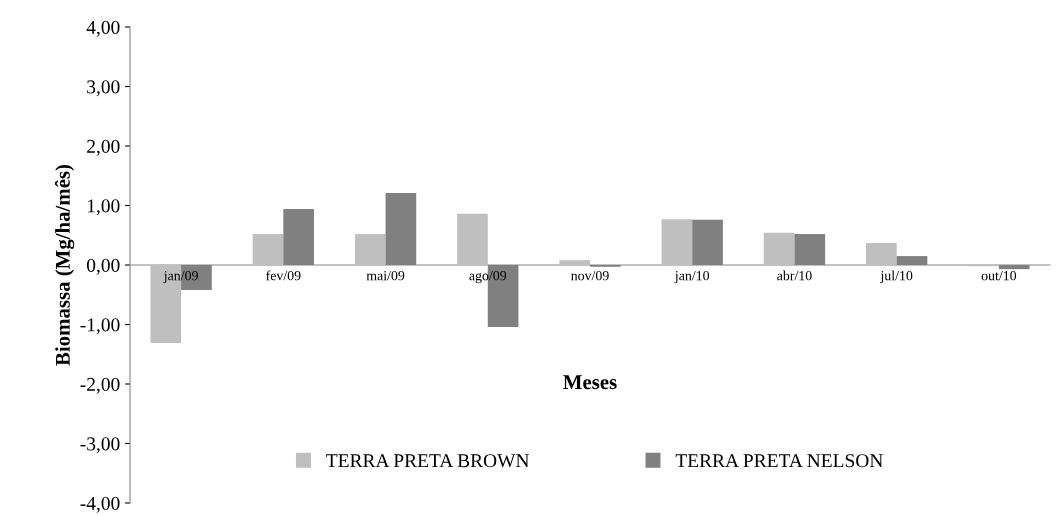 Image resolution: width=1058 pixels, height=516 pixels. I want to click on y-tick-label: 1,00, so click(103, 207).